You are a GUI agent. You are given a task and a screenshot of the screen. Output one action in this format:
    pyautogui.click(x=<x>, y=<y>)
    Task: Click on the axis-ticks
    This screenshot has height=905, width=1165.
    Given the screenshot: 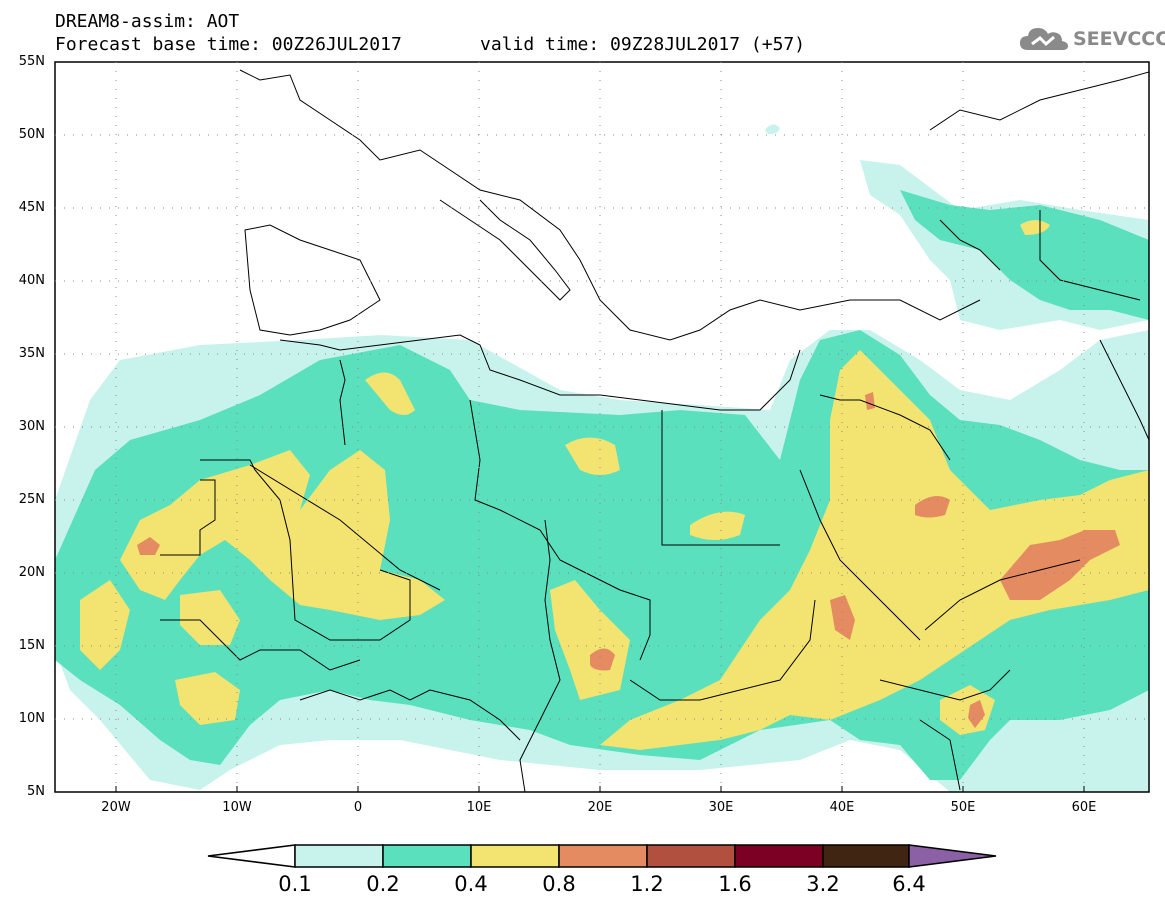 What is the action you would take?
    pyautogui.click(x=600, y=789)
    